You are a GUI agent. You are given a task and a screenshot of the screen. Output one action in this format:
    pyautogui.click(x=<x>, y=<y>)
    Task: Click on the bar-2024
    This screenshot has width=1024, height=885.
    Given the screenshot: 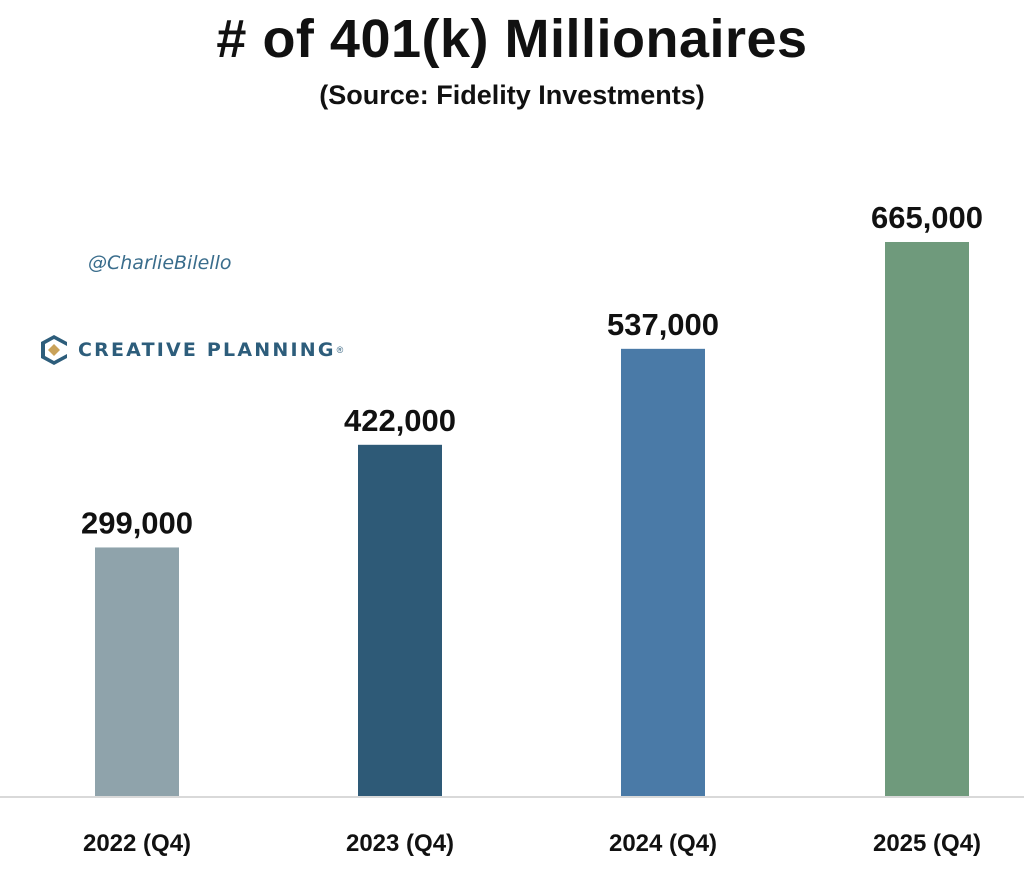 What is the action you would take?
    pyautogui.click(x=663, y=572)
    